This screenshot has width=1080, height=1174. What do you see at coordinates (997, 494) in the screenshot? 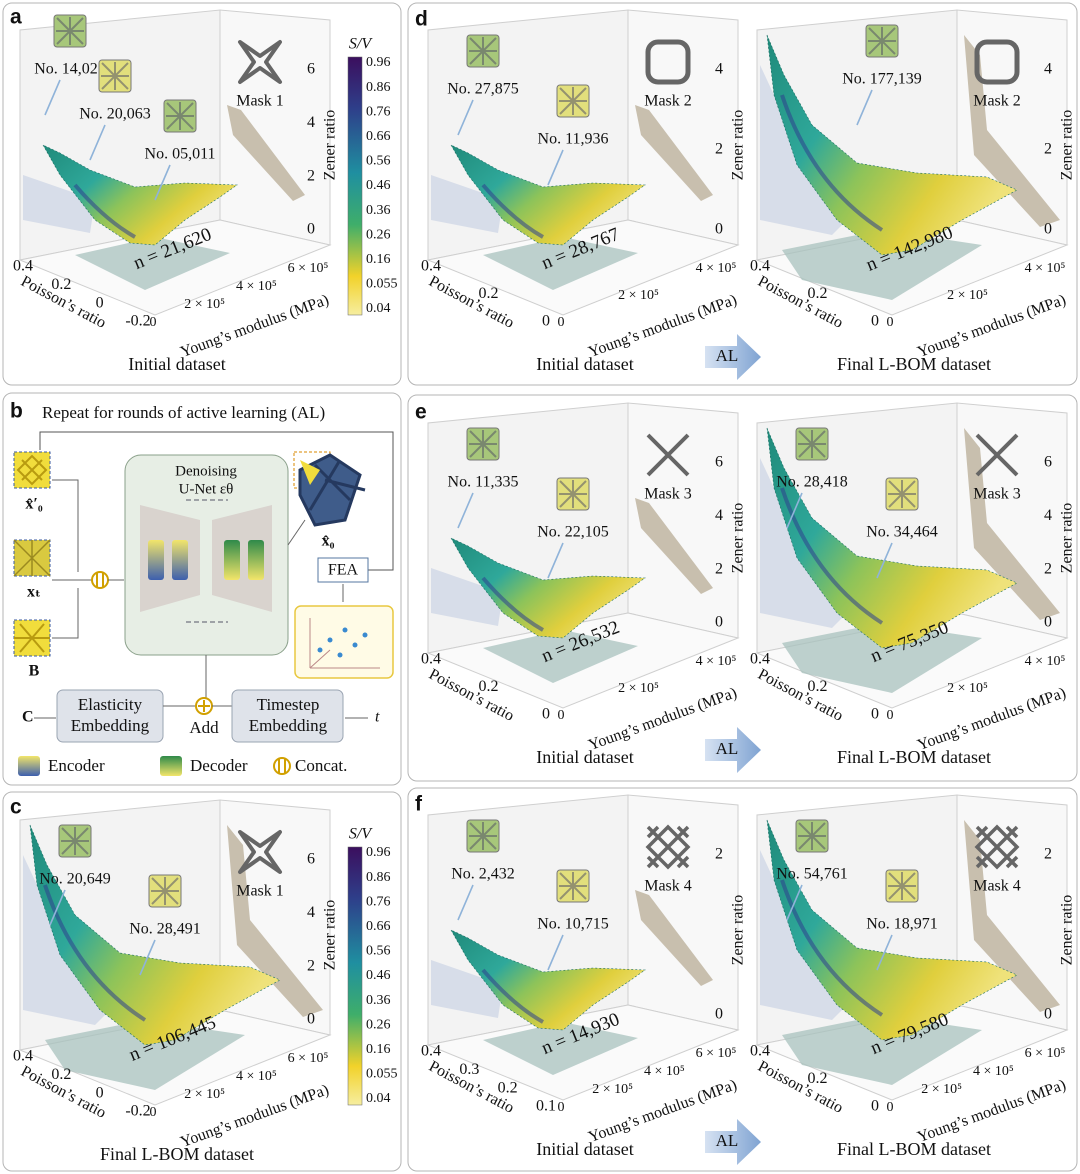
I see `mask-label: Mask 3` at bounding box center [997, 494].